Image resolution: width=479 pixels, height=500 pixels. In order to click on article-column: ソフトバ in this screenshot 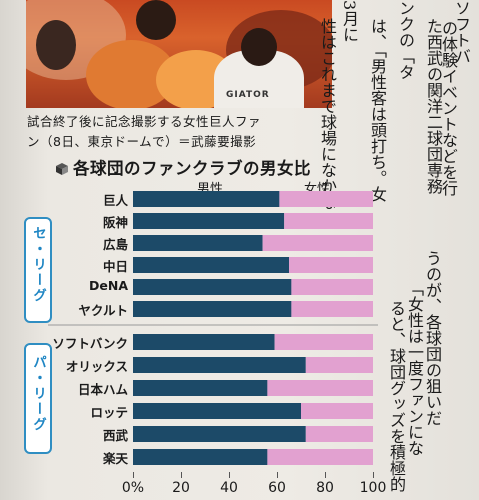, I will do `click(461, 32)`.